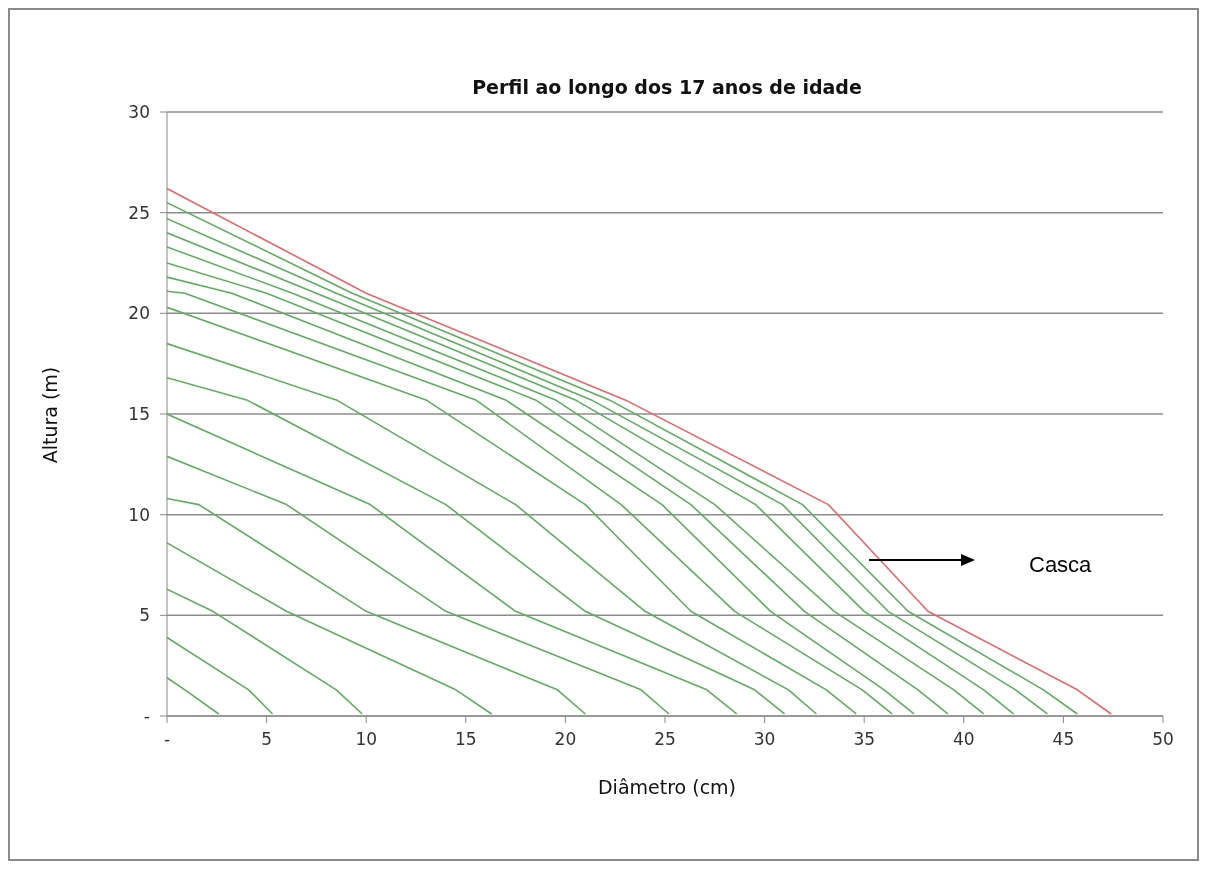 This screenshot has width=1207, height=869. What do you see at coordinates (667, 87) in the screenshot?
I see `chart-title: Perfil ao longo dos 17 anos de idade` at bounding box center [667, 87].